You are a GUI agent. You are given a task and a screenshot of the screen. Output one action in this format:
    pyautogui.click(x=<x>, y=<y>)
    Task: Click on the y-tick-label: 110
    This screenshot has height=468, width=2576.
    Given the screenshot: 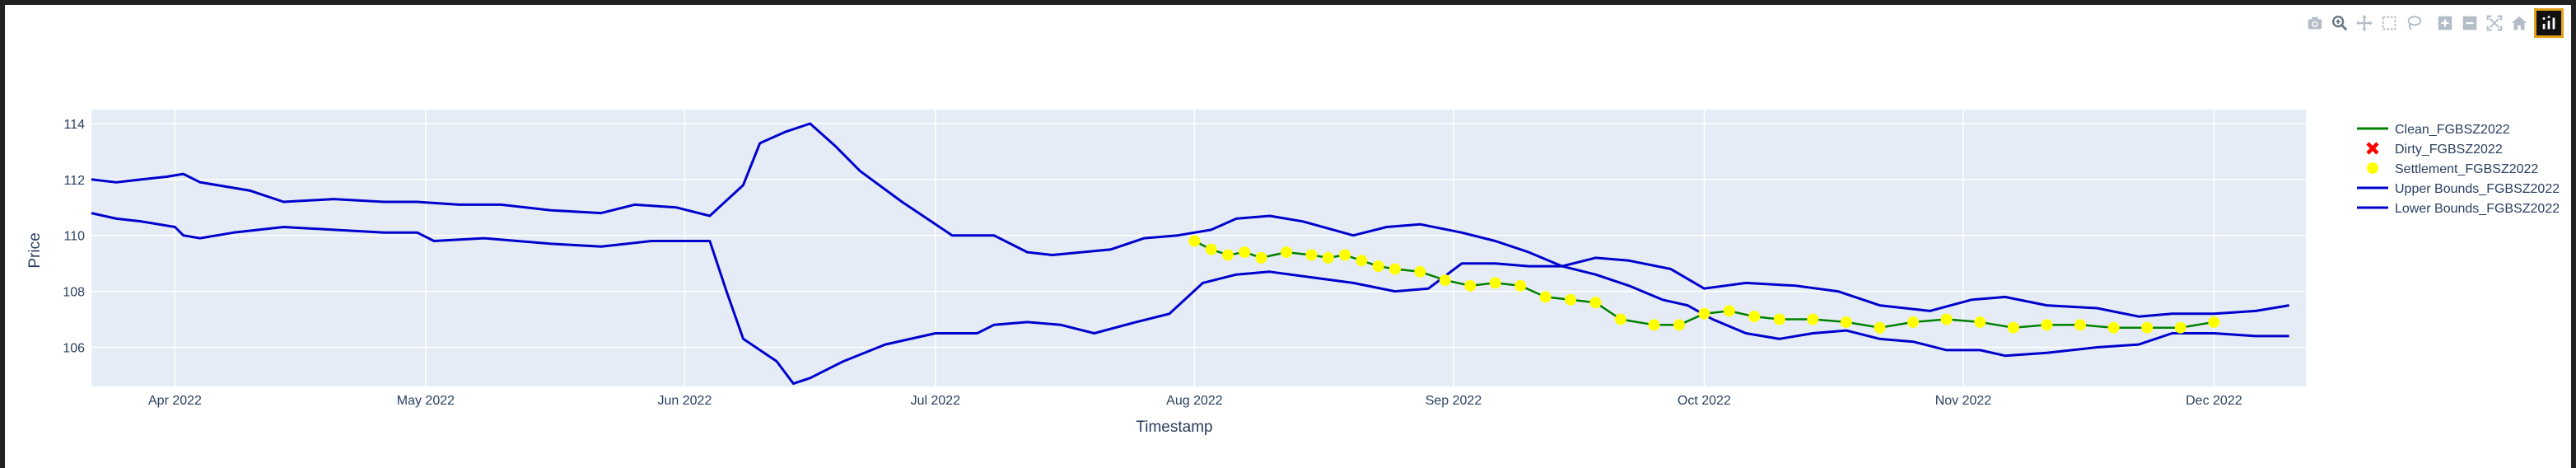 What is the action you would take?
    pyautogui.click(x=74, y=237)
    